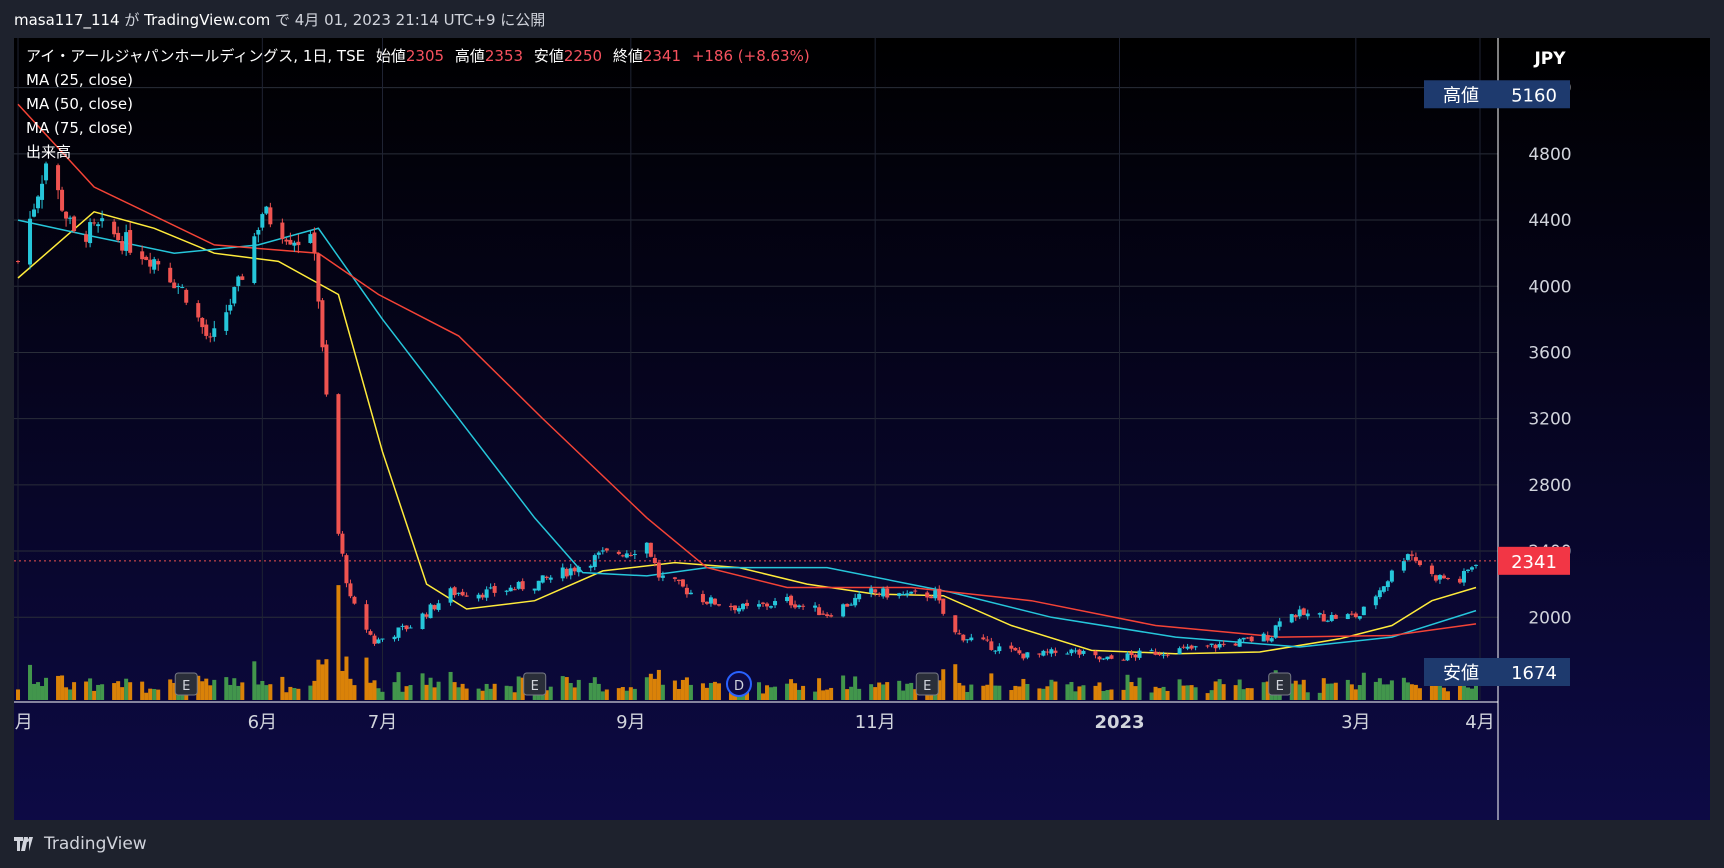 The image size is (1724, 868). What do you see at coordinates (1461, 94) in the screenshot?
I see `high-marker-label-bg` at bounding box center [1461, 94].